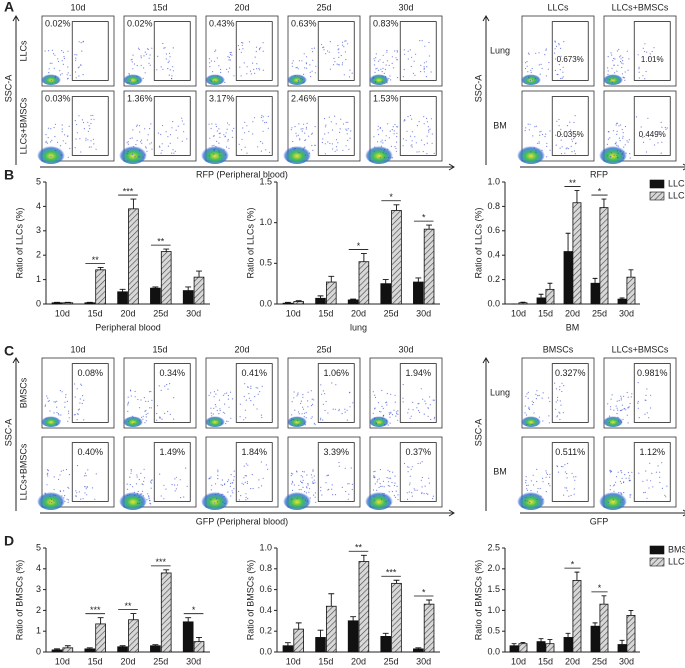 Image resolution: width=685 pixels, height=668 pixels. Describe the element at coordinates (38, 255) in the screenshot. I see `y-tick-label: 2` at that location.